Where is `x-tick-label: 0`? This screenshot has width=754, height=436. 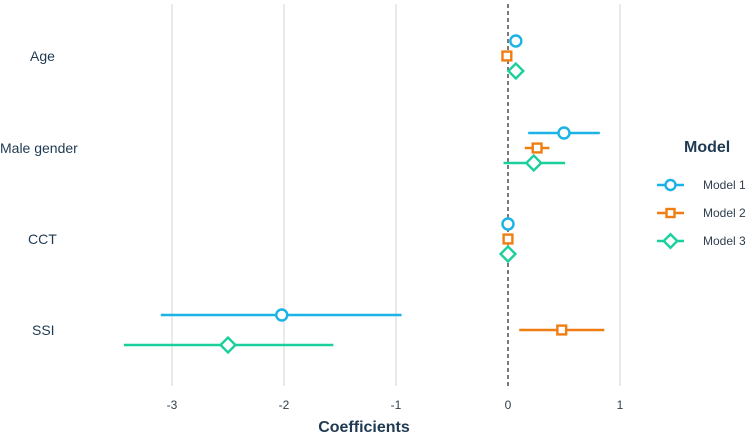
x-tick-label: 0 is located at coordinates (508, 405).